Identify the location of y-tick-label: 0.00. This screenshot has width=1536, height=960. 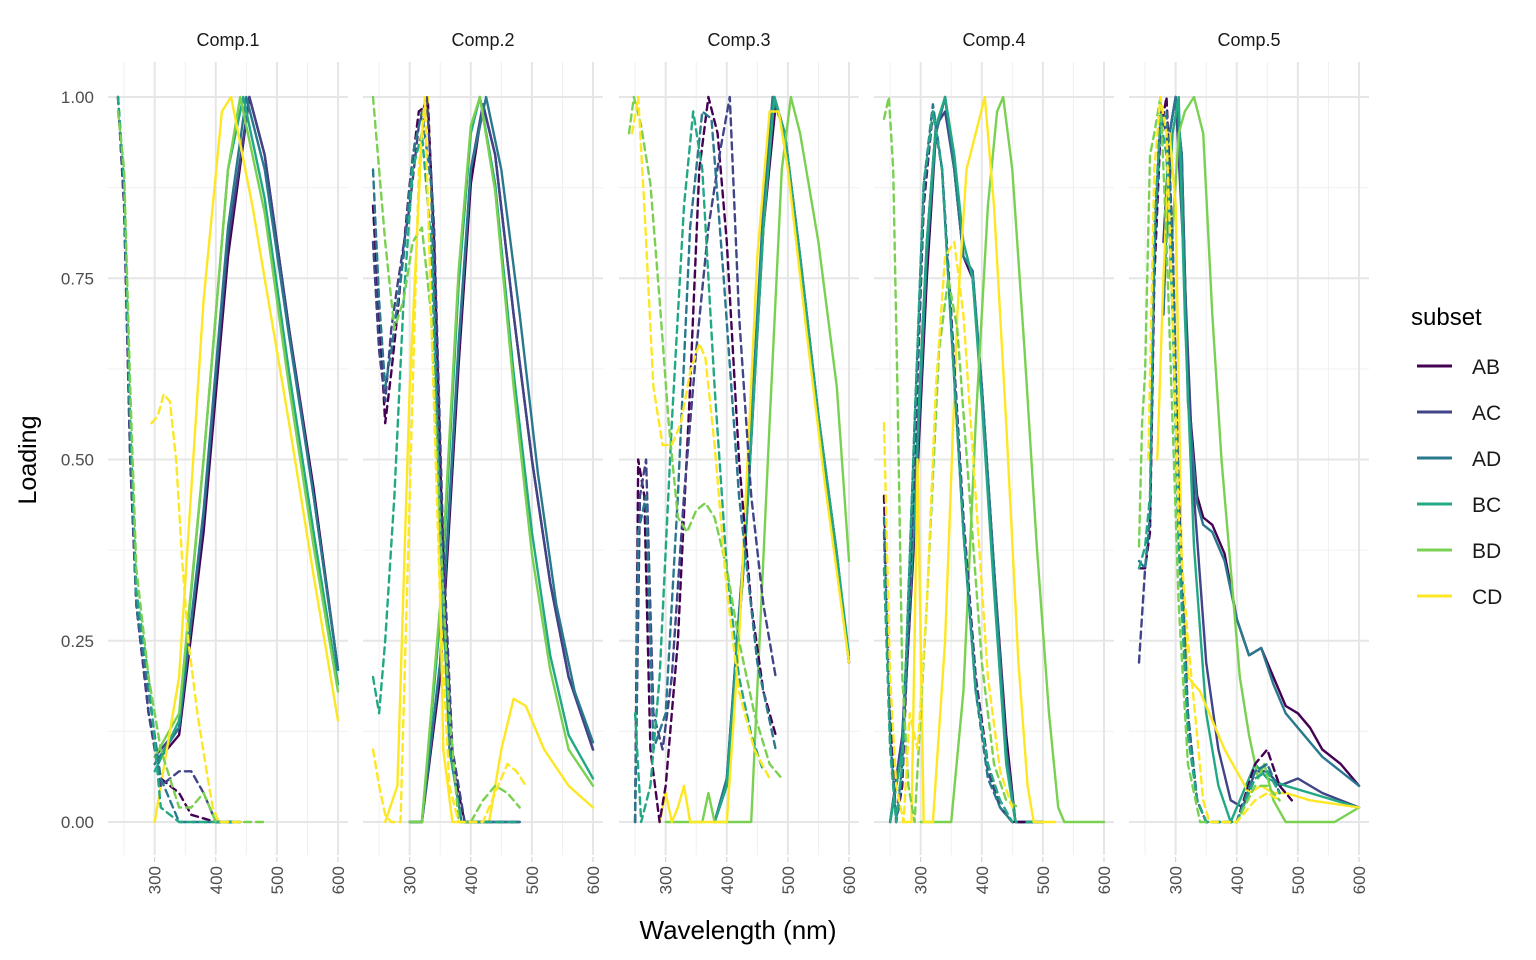
(77, 822).